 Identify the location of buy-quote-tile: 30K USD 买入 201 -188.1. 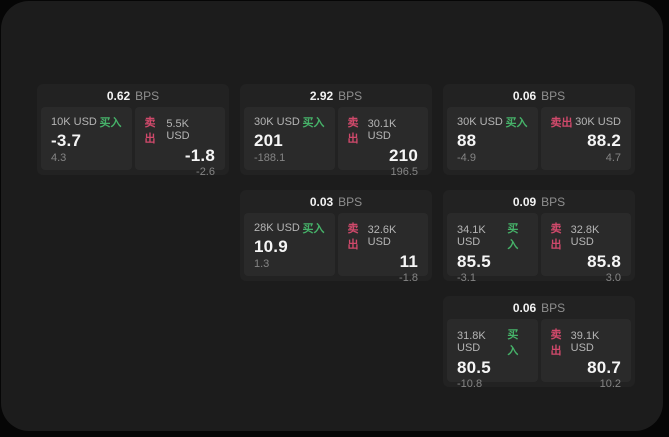
(289, 138).